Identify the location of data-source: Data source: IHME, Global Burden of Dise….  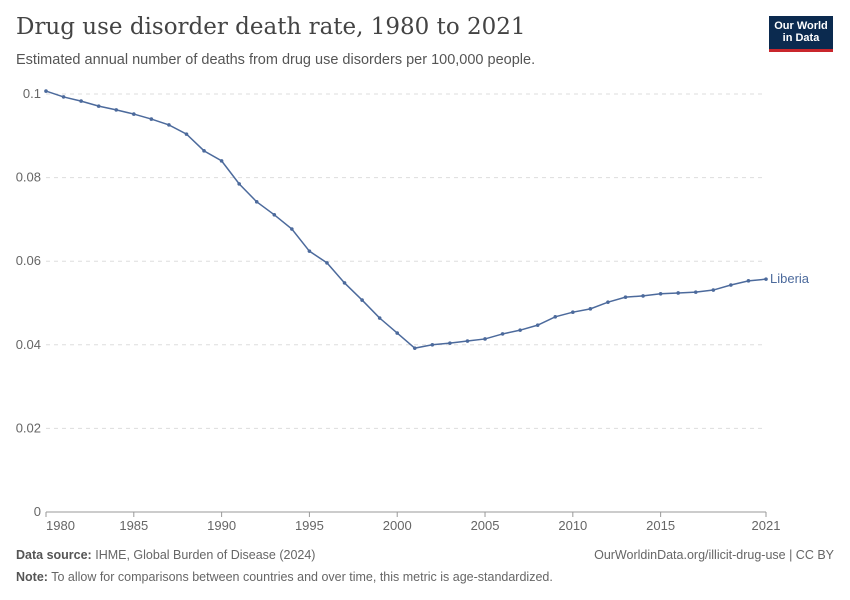
(165, 555).